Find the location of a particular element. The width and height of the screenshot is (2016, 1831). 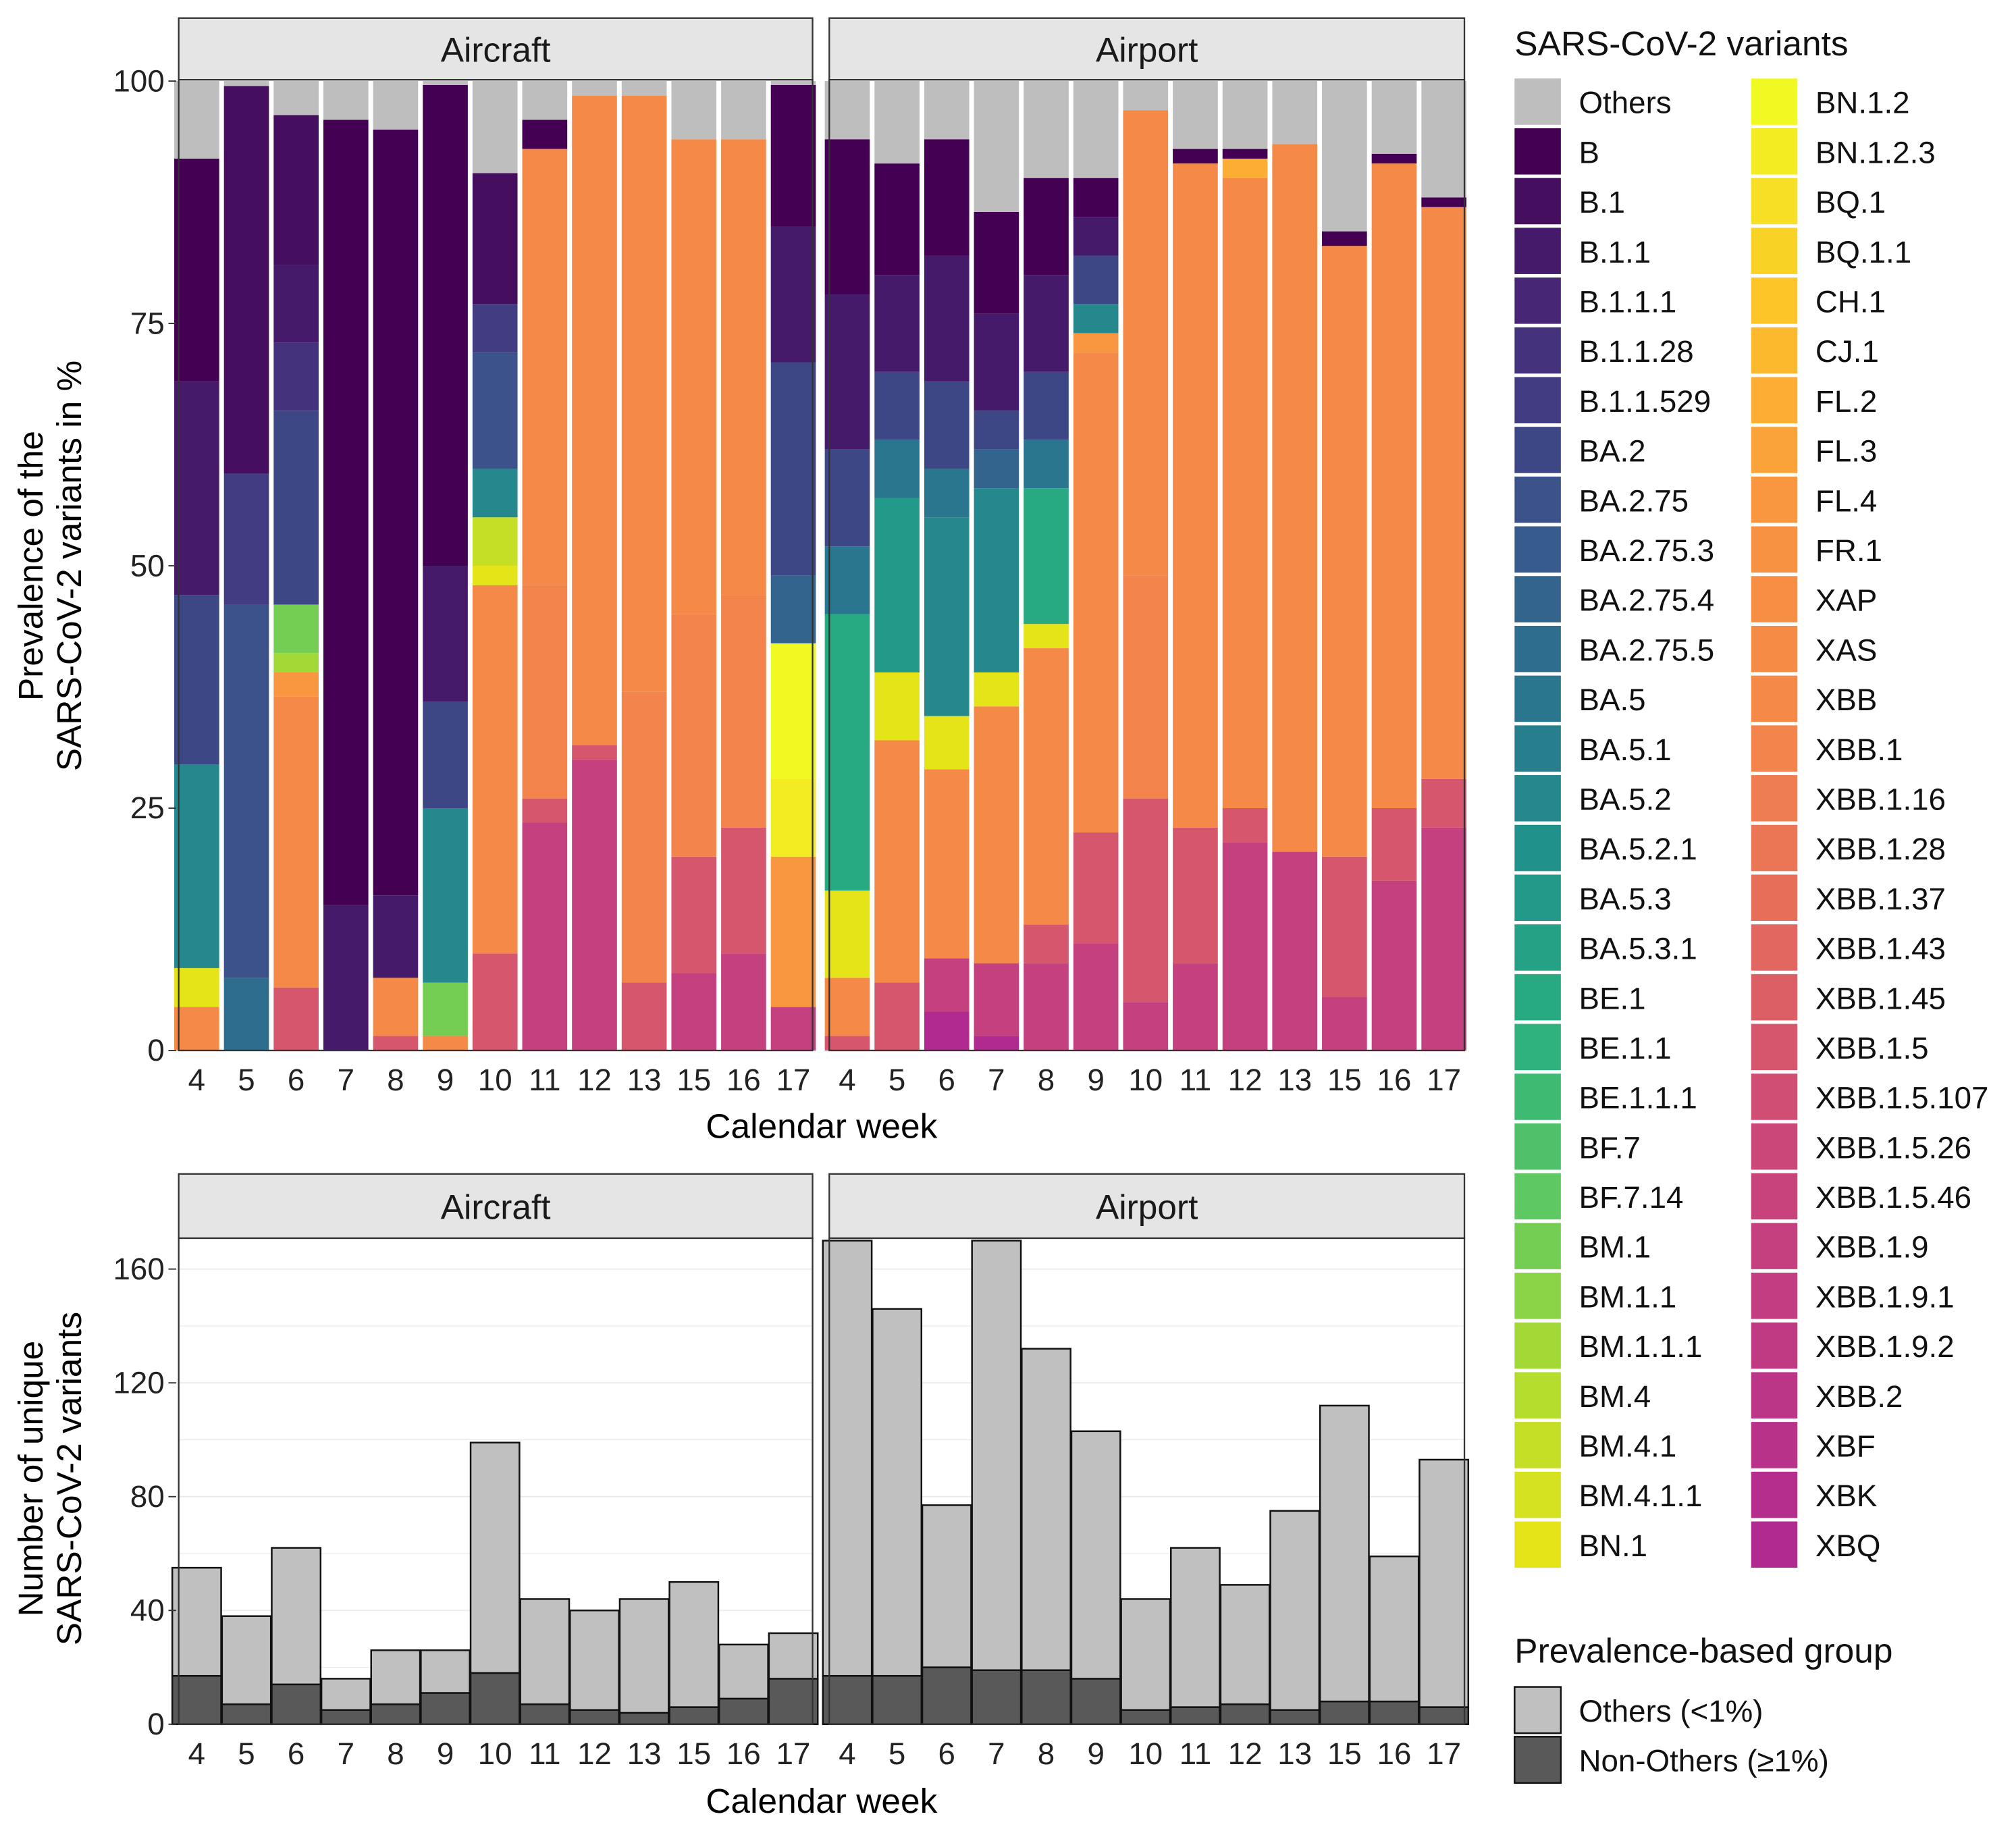

legend-label: BF.7 is located at coordinates (1610, 1147).